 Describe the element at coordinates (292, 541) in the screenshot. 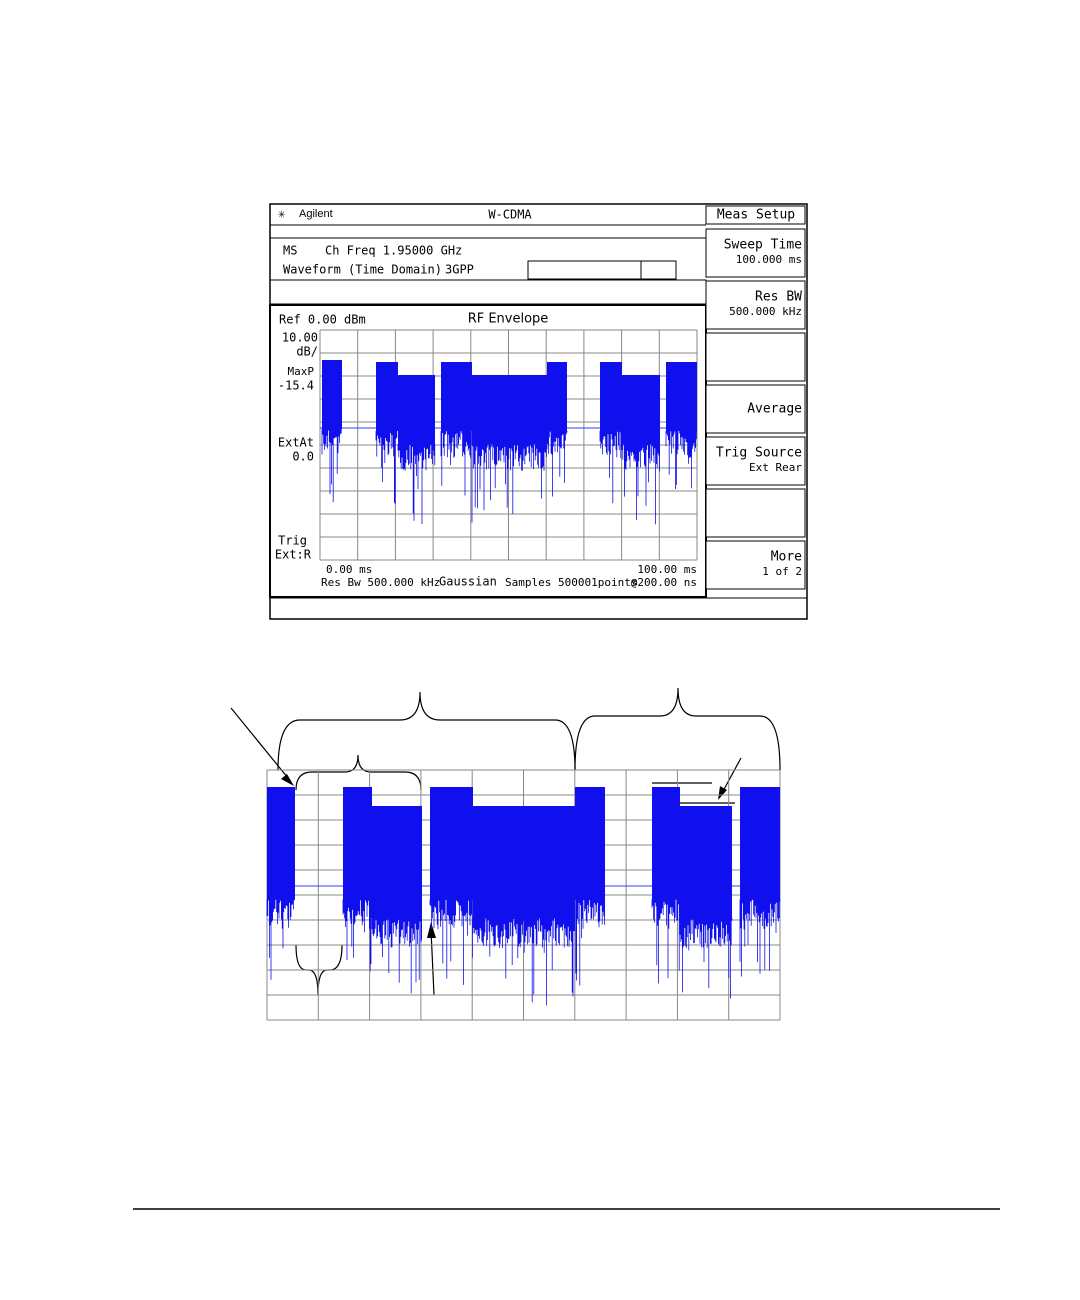

I see `label: Trig` at that location.